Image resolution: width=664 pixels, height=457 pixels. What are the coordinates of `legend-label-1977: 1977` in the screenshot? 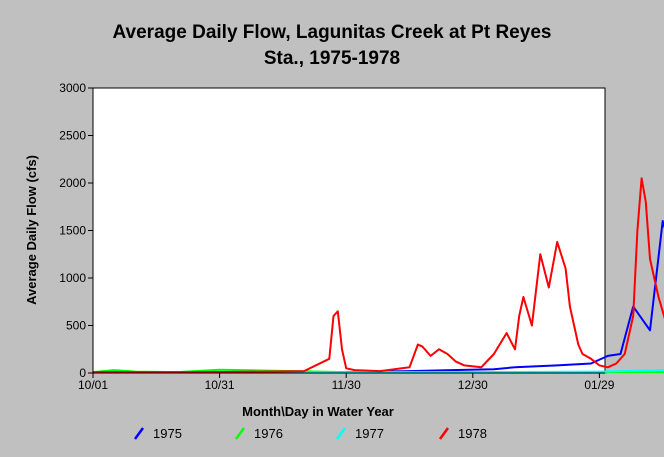 It's located at (369, 433).